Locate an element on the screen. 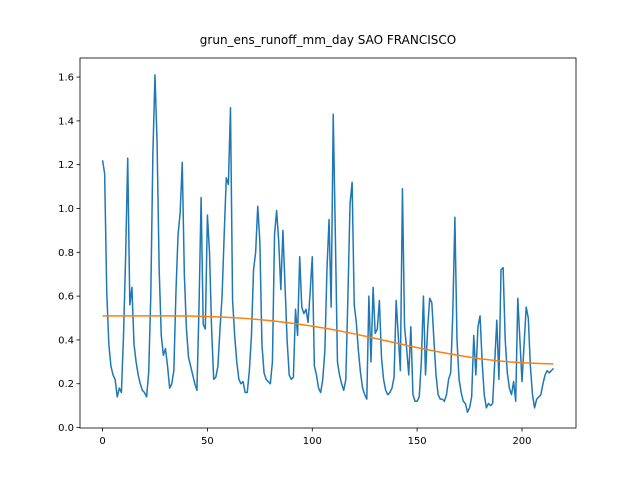  x-tick-label: 100 is located at coordinates (312, 441).